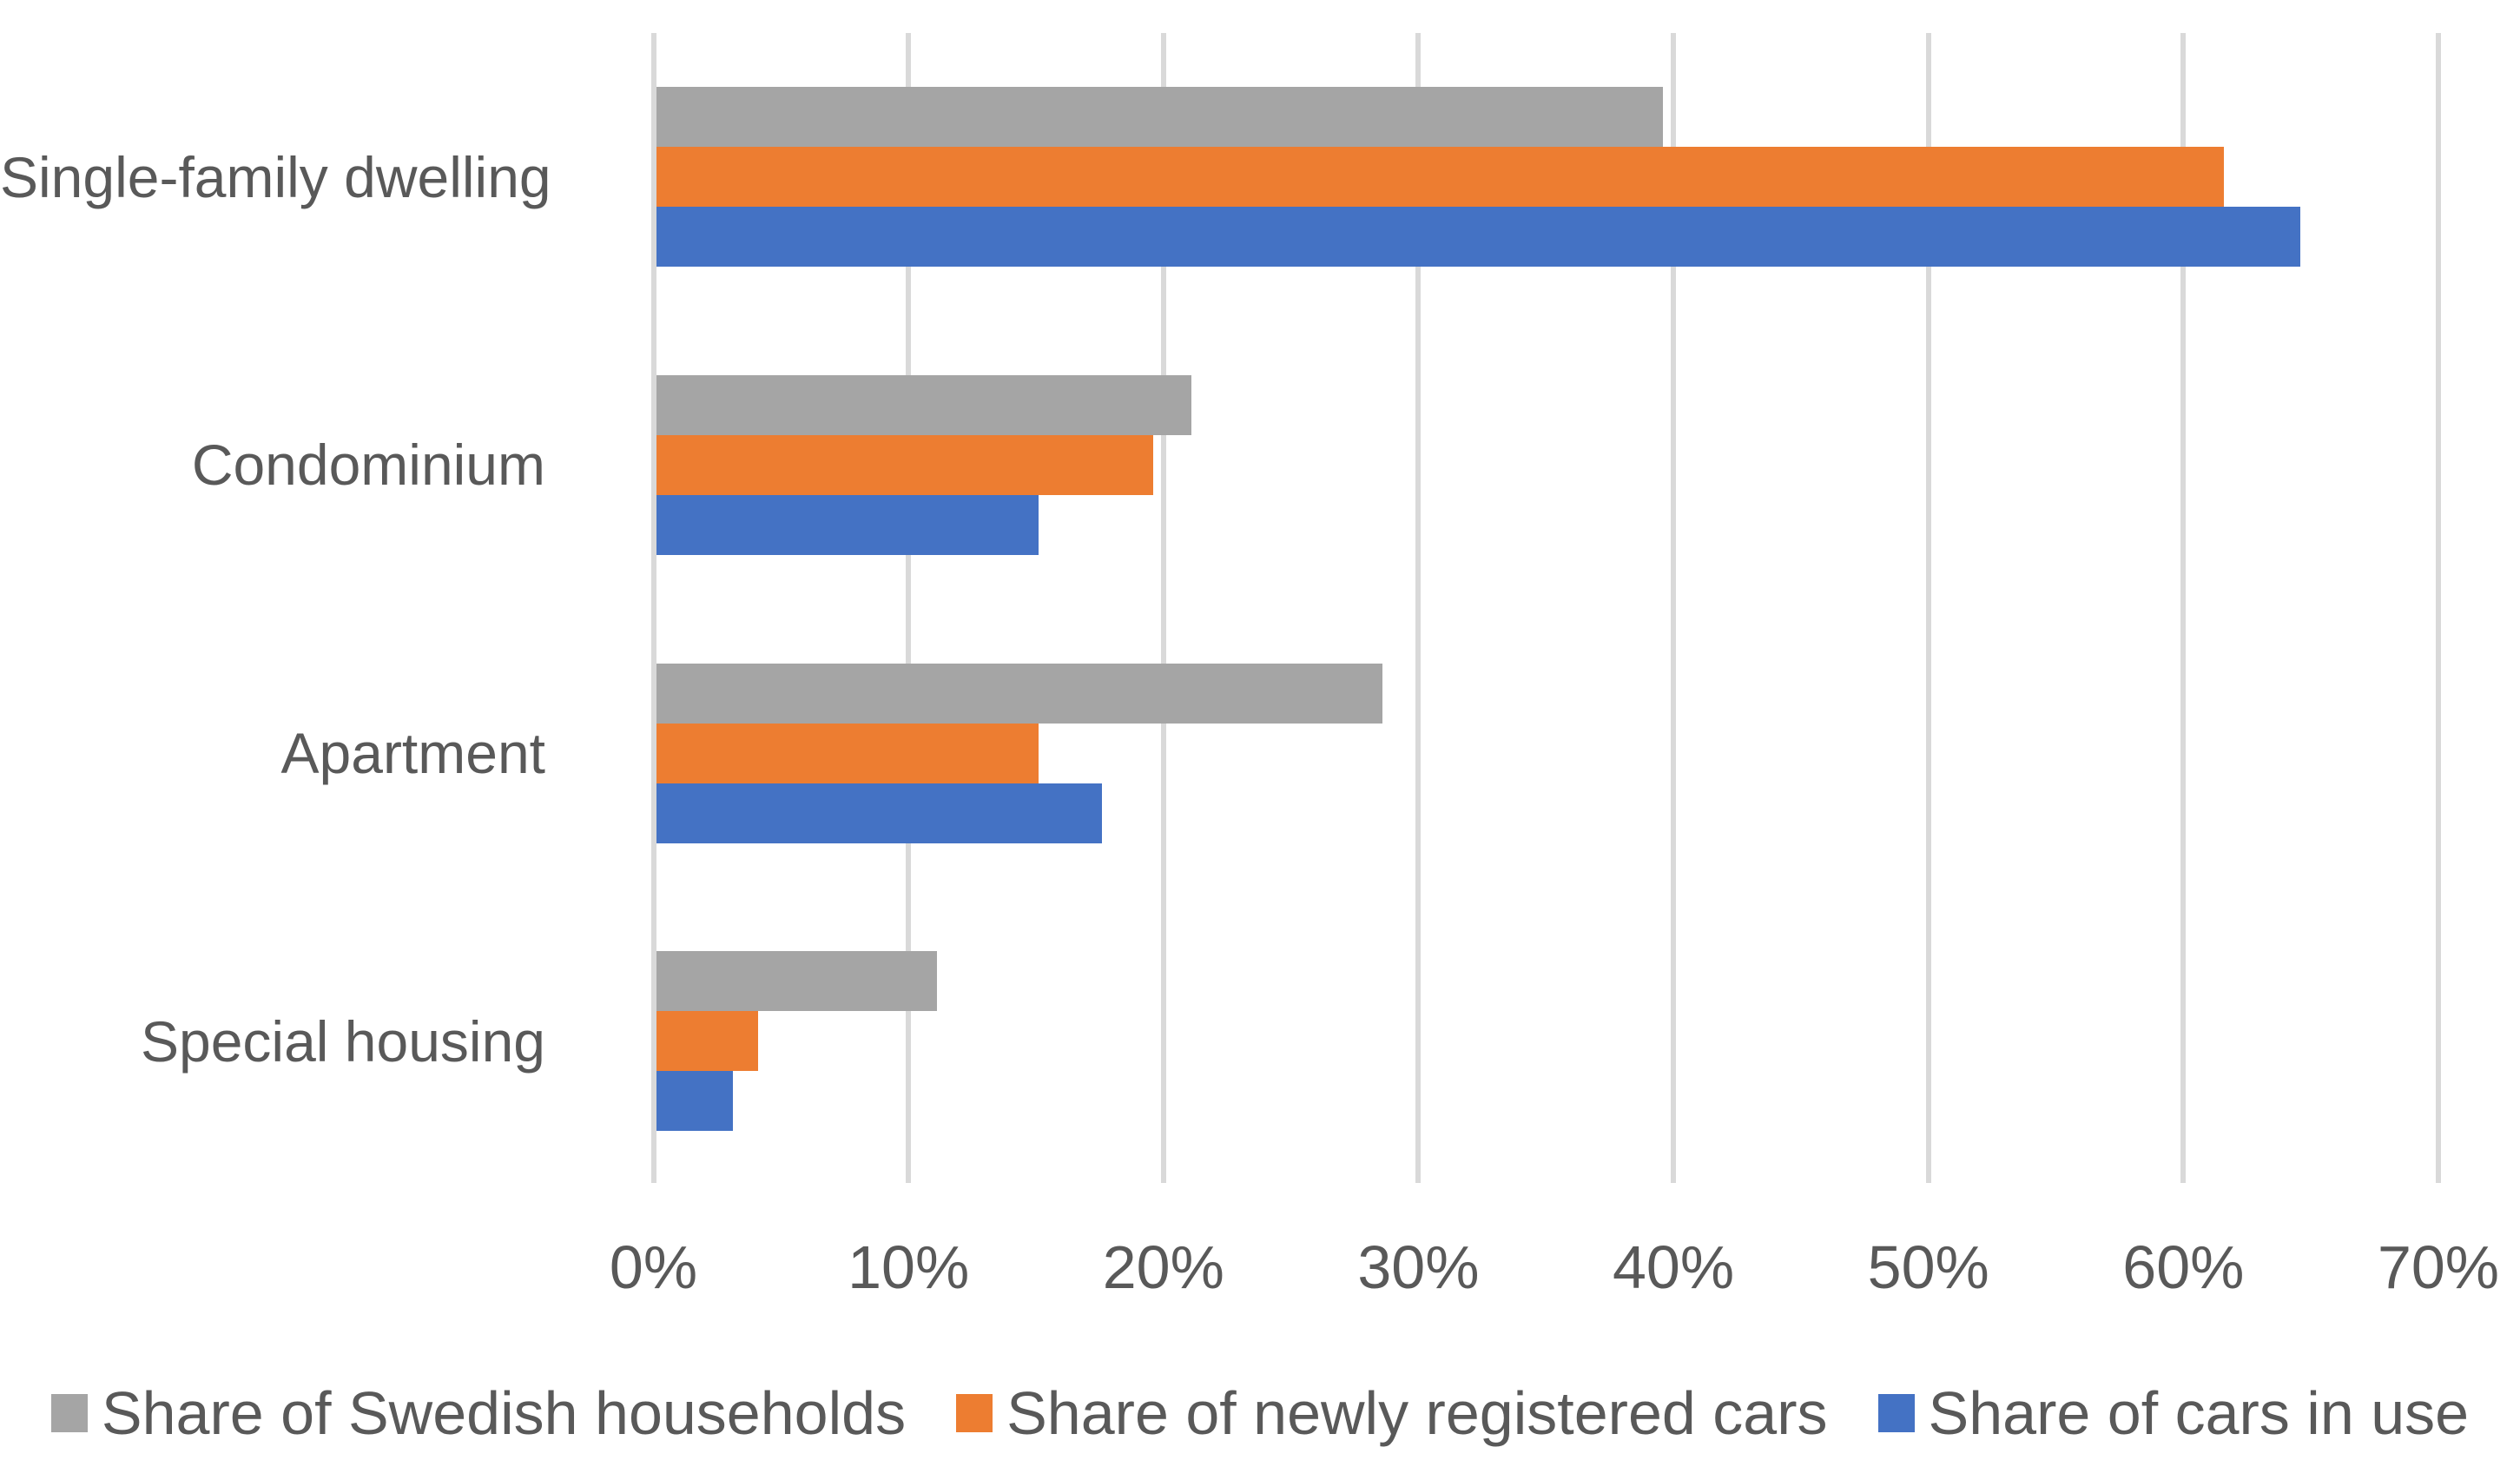 This screenshot has height=1467, width=2520. Describe the element at coordinates (412, 753) in the screenshot. I see `category-label: Apartment` at that location.